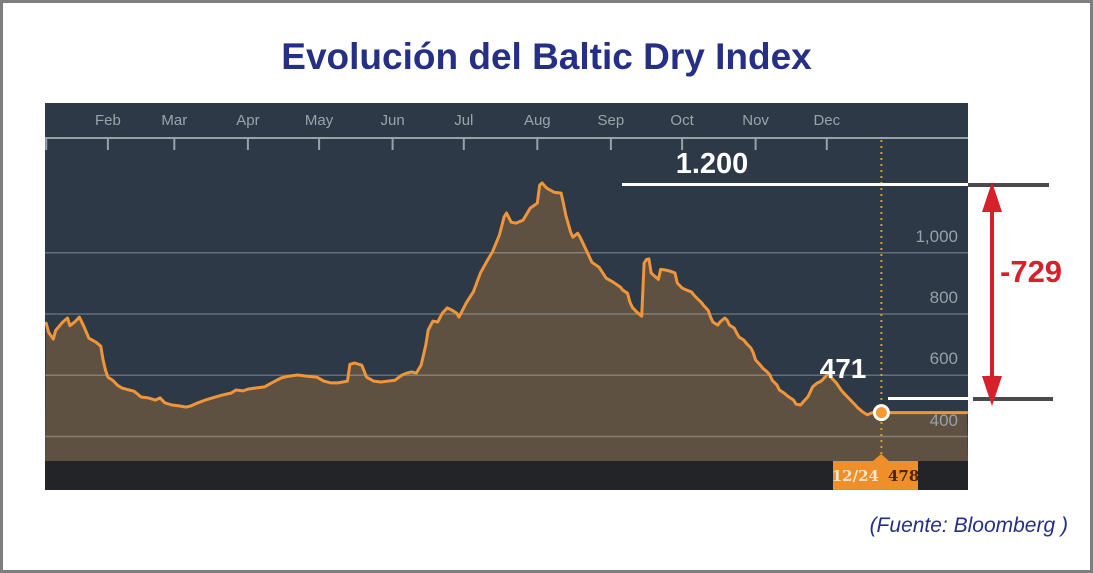 This screenshot has width=1093, height=573. Describe the element at coordinates (546, 56) in the screenshot. I see `page-title: Evolución del Baltic Dry Index` at that location.